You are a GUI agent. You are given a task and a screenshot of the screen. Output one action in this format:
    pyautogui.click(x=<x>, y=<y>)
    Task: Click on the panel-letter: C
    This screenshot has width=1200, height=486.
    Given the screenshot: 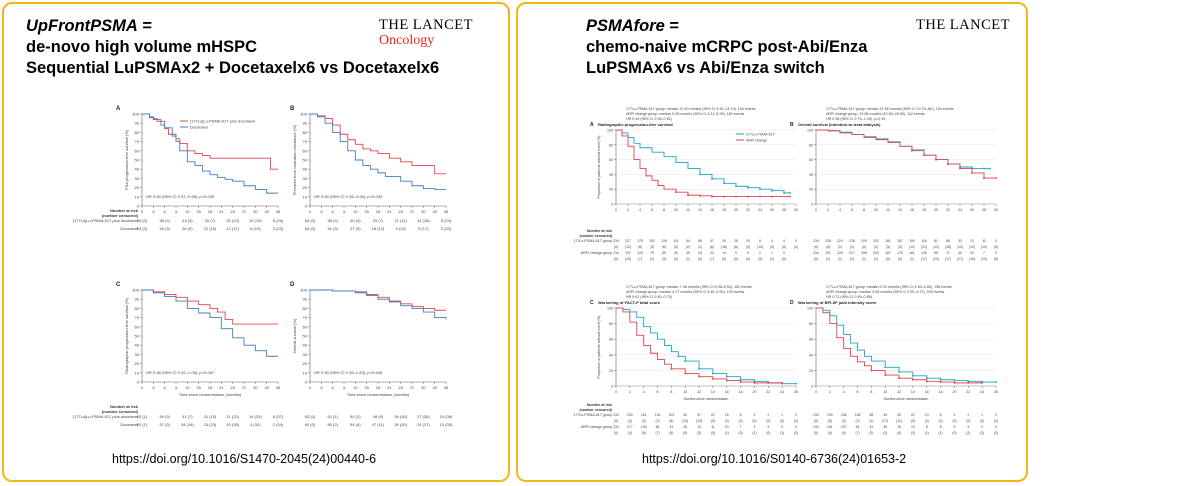 What is the action you would take?
    pyautogui.click(x=592, y=303)
    